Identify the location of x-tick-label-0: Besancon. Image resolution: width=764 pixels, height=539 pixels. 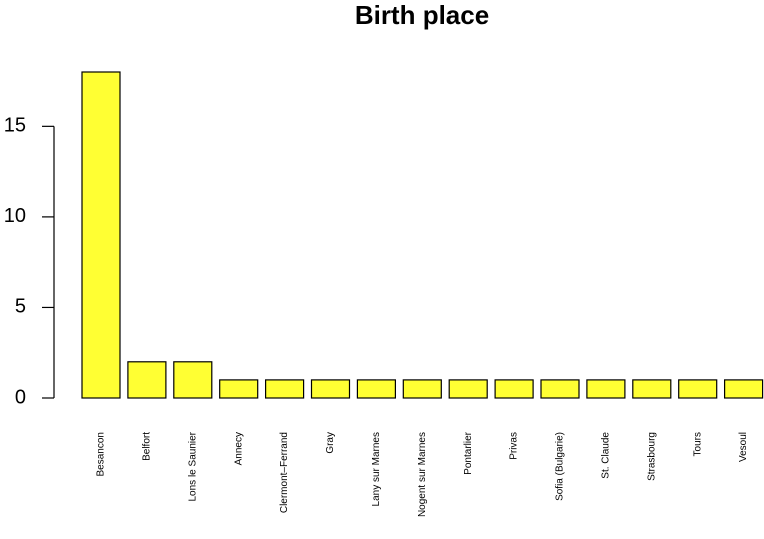
(101, 454).